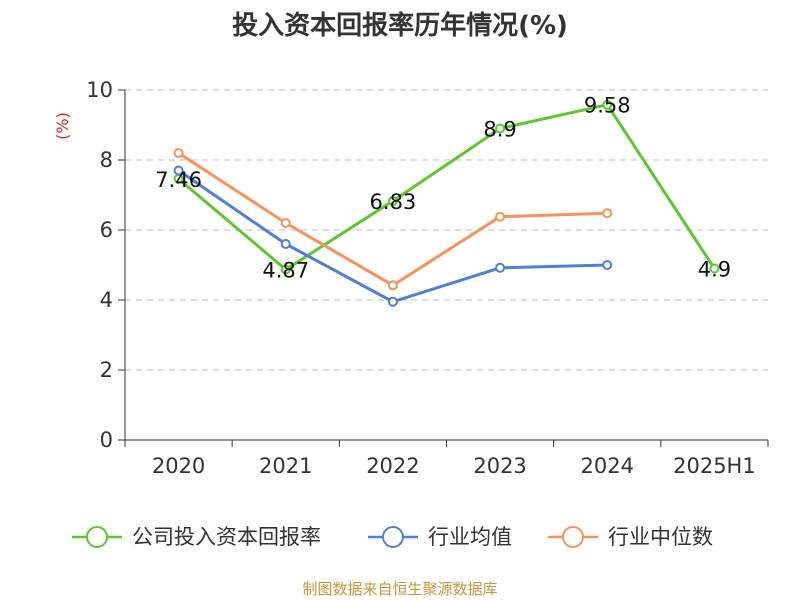 This screenshot has width=800, height=600. Describe the element at coordinates (178, 466) in the screenshot. I see `x-tick-label: 2020` at that location.